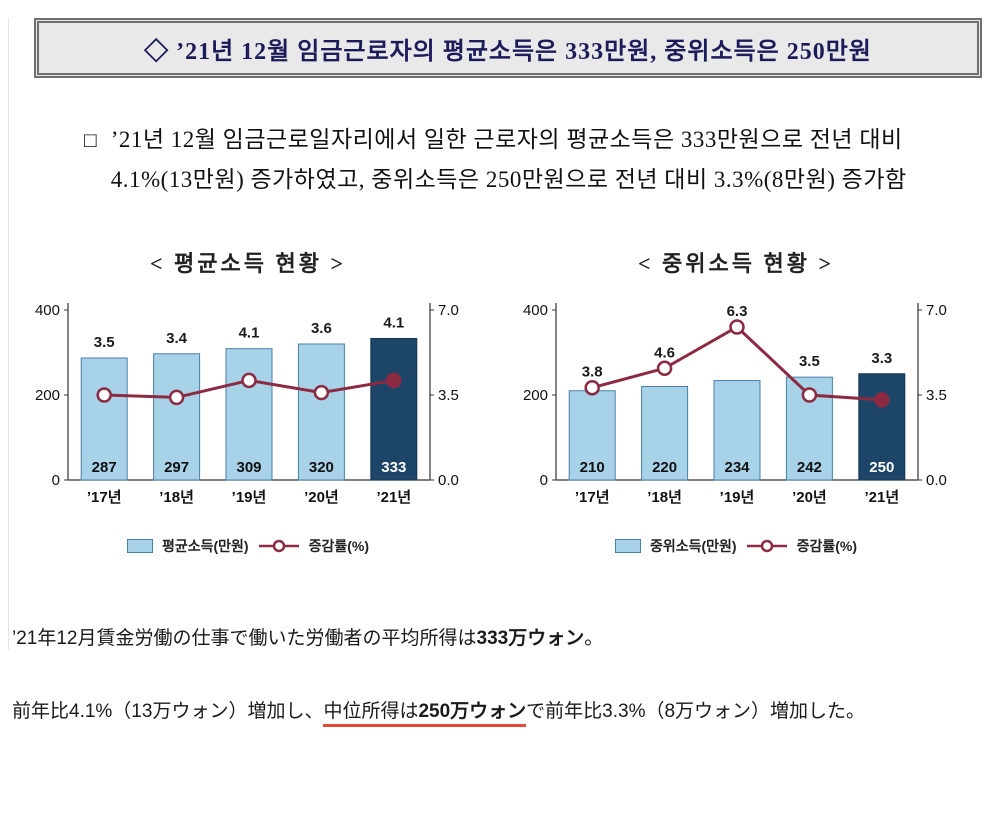 This screenshot has width=990, height=838. Describe the element at coordinates (737, 467) in the screenshot. I see `svg-text: 234` at that location.